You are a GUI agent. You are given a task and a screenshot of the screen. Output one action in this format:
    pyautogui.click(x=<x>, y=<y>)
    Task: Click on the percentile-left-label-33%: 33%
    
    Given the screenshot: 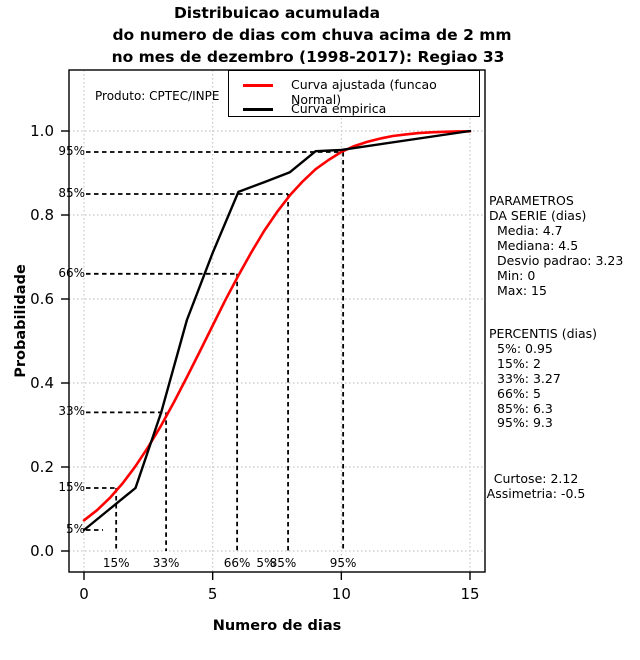 What is the action you would take?
    pyautogui.click(x=71, y=411)
    